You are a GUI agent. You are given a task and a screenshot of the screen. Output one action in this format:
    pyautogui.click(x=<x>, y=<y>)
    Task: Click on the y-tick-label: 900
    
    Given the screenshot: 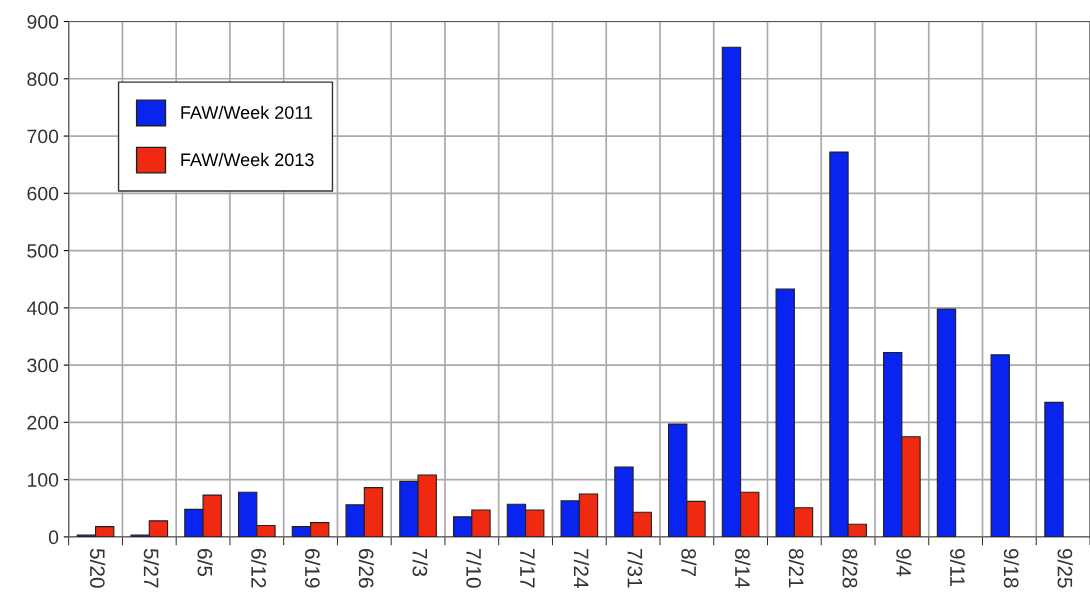 What is the action you would take?
    pyautogui.click(x=43, y=21)
    